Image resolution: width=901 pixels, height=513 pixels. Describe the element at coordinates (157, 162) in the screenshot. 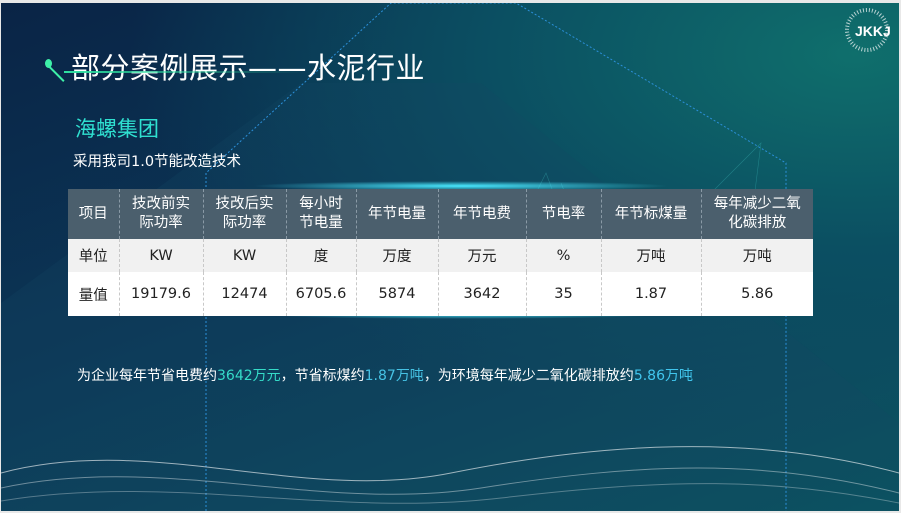

I see `subtitle: 采用我司1.0节能改造技术` at that location.